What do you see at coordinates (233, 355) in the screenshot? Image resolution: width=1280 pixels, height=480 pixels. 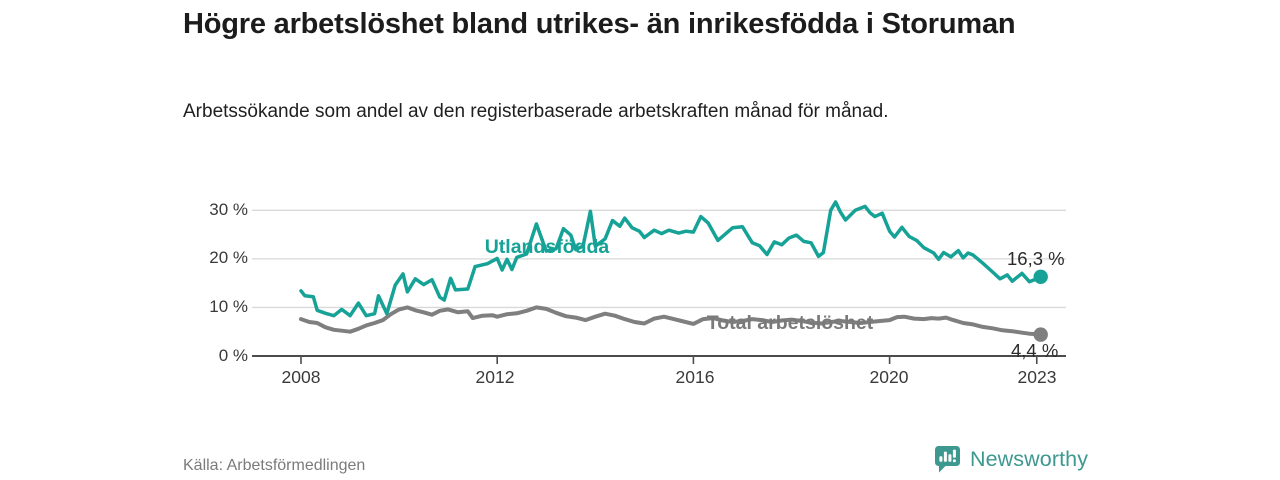 I see `y-tick-label-0: 0 %` at bounding box center [233, 355].